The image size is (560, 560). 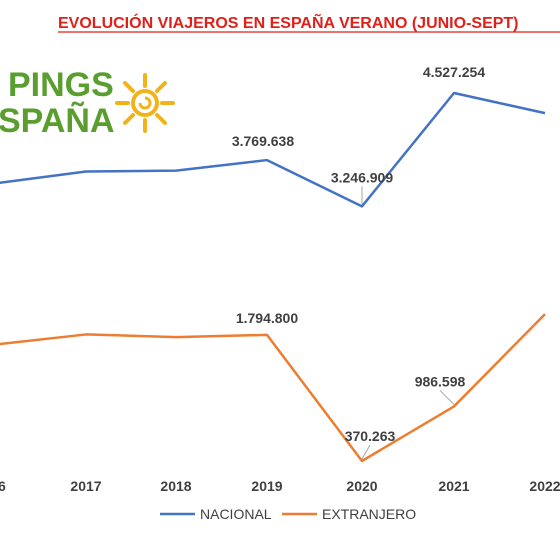 I want to click on data-label-nacional-2020: 3.246.909, so click(x=362, y=177).